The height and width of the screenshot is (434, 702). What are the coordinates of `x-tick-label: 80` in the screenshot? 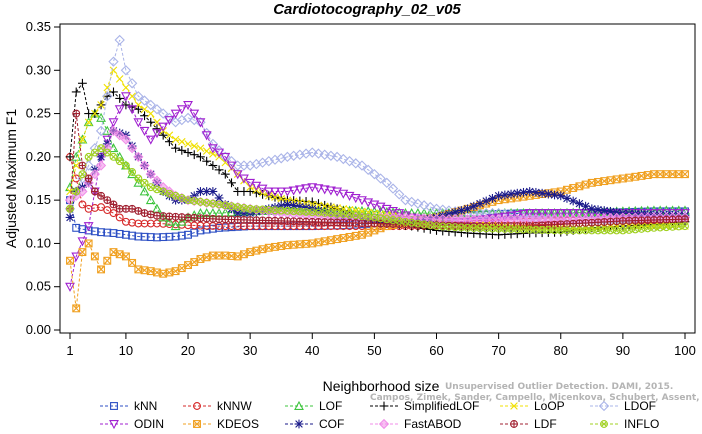 It's located at (561, 350).